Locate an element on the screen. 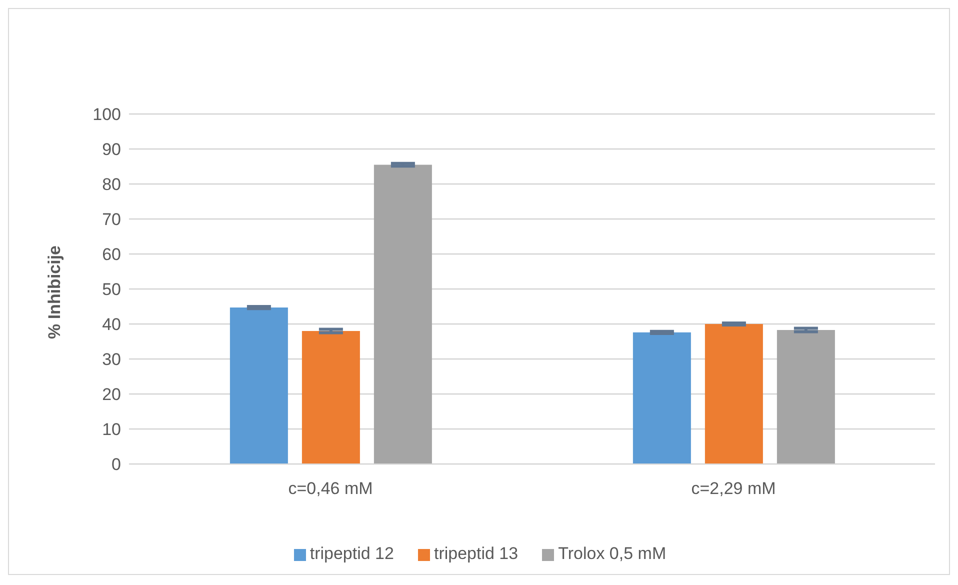  y-tick-label: 80 is located at coordinates (111, 184).